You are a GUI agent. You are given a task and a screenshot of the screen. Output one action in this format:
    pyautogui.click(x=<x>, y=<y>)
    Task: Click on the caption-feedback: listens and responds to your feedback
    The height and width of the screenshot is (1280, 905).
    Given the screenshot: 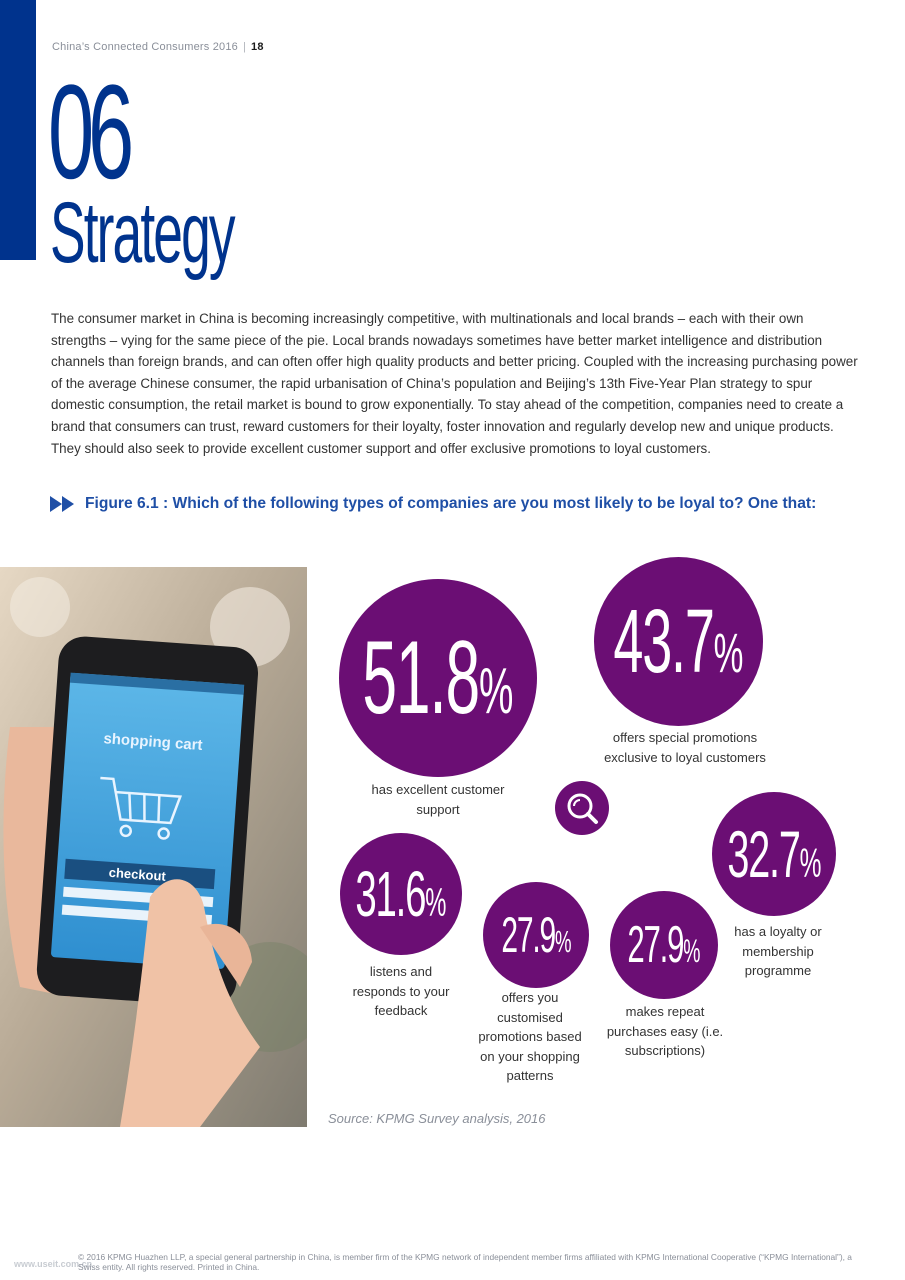 What is the action you would take?
    pyautogui.click(x=401, y=991)
    